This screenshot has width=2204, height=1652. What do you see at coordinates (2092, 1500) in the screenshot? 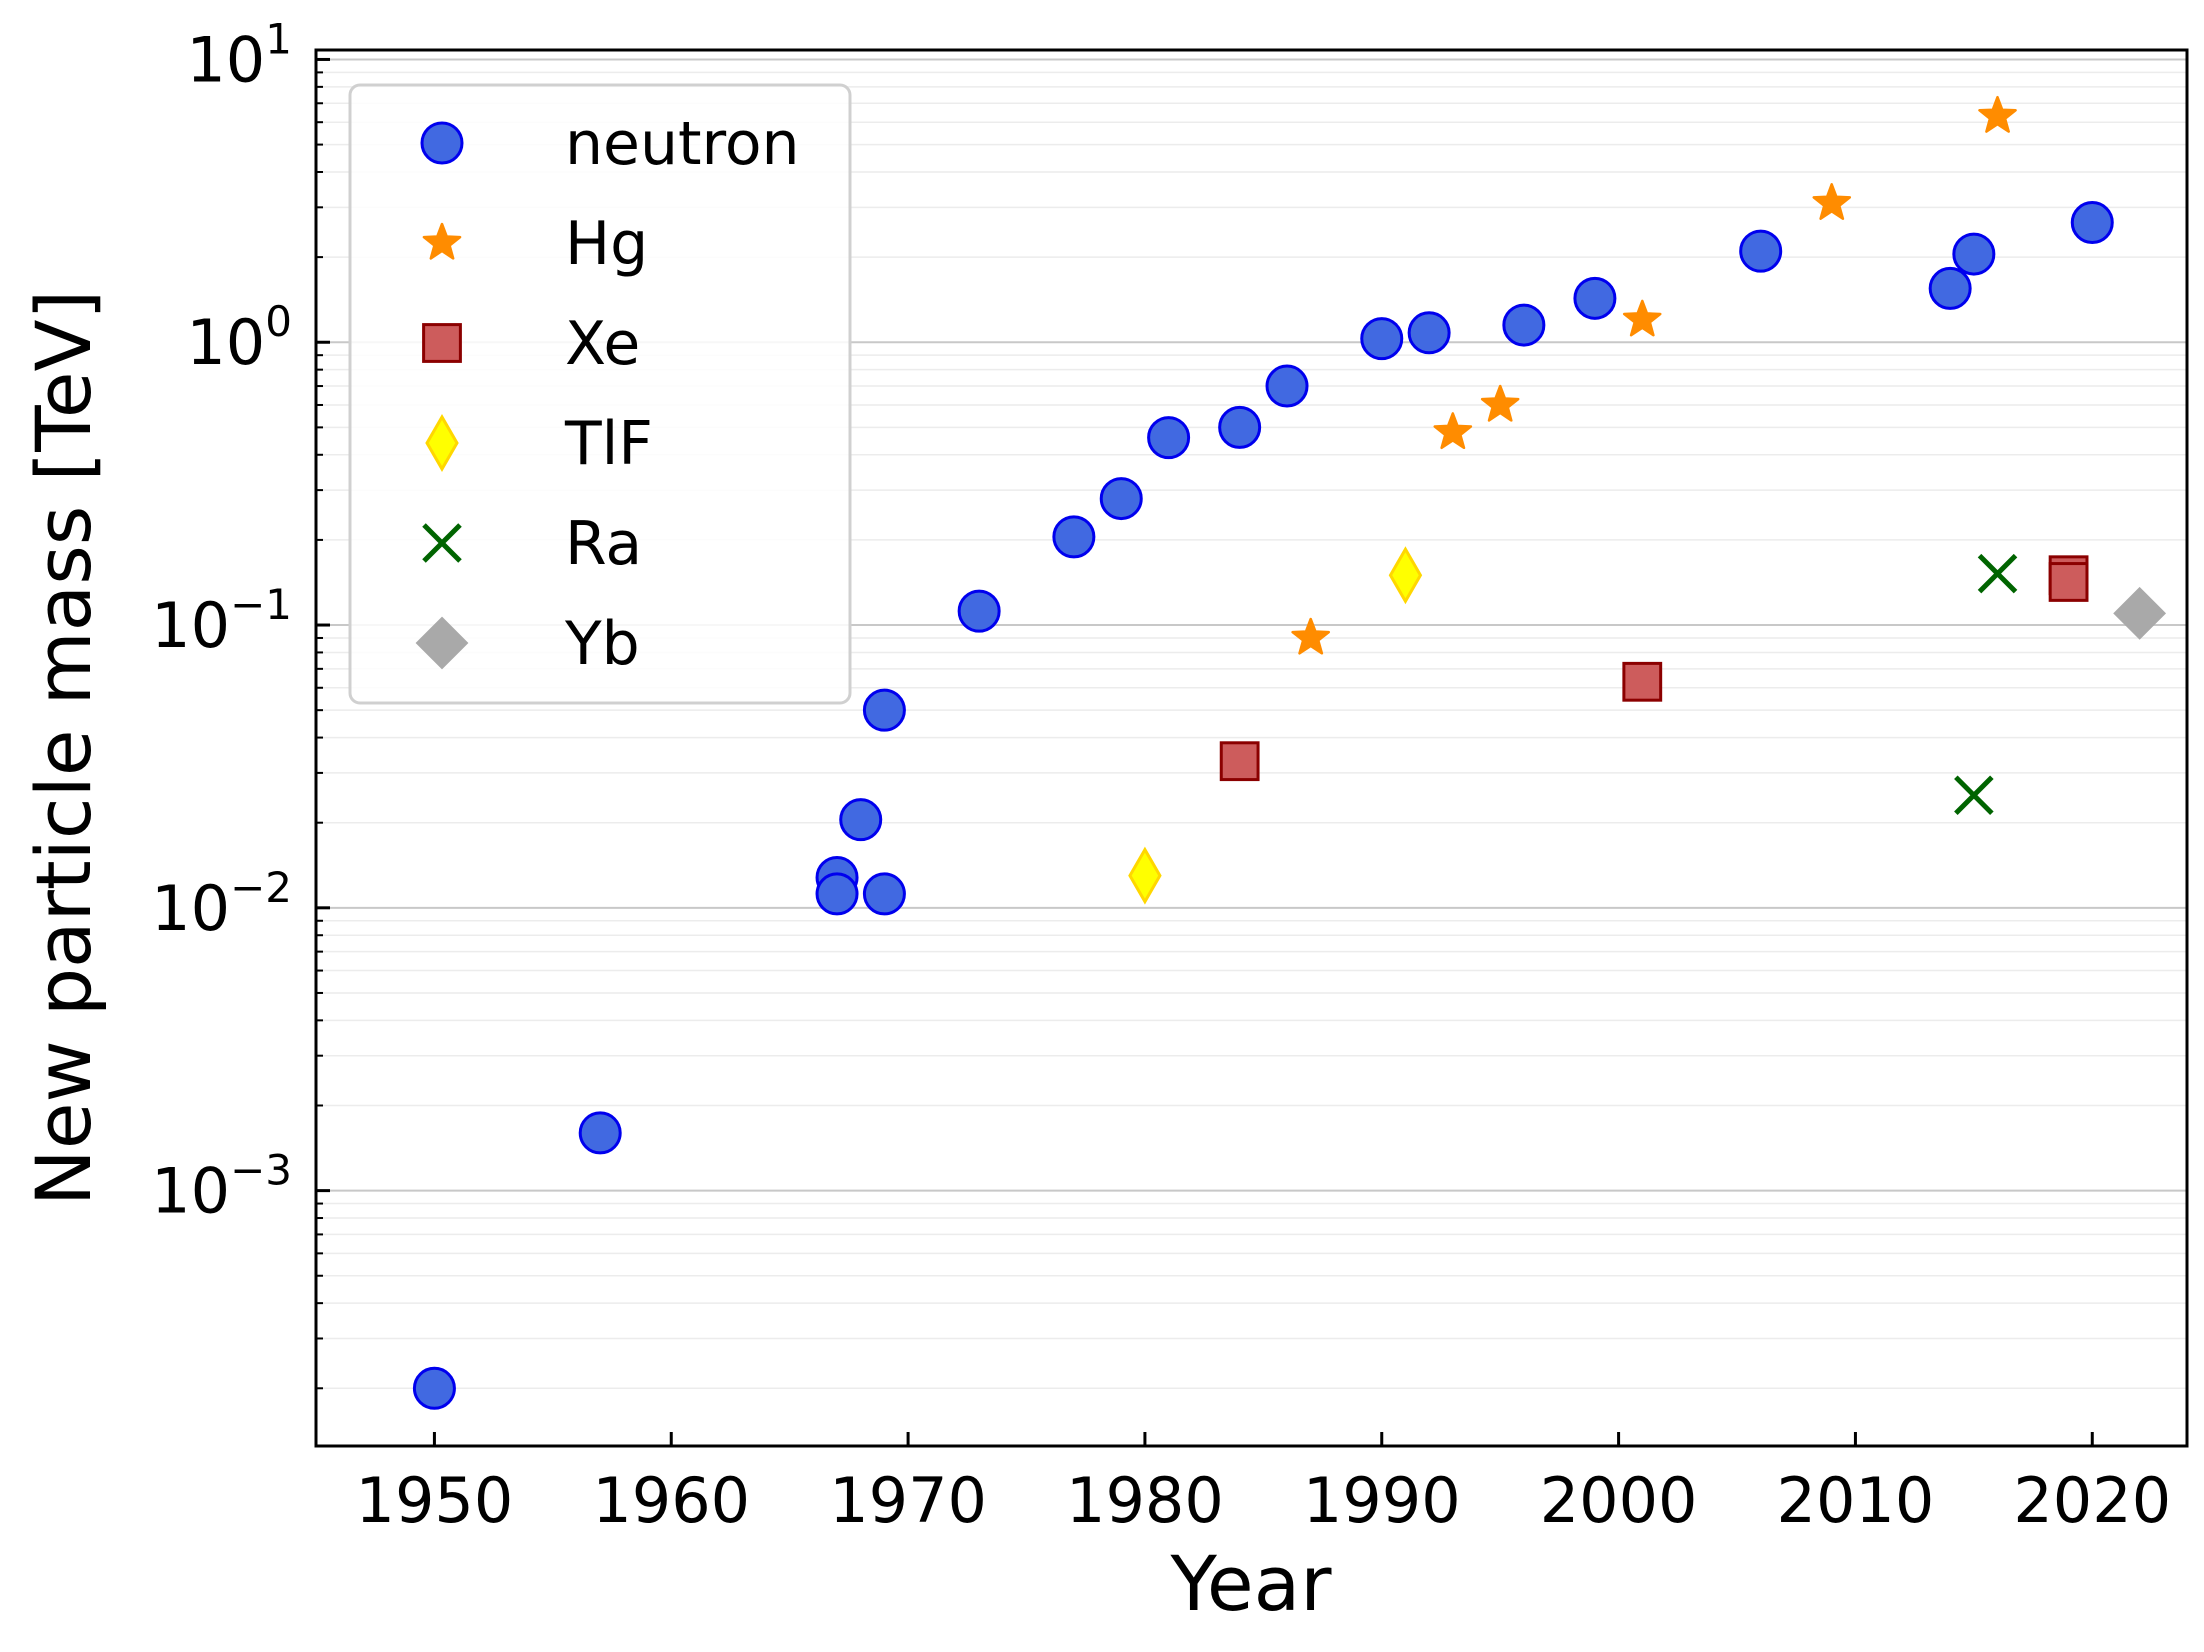
I see `x-tick-label: 2020` at bounding box center [2092, 1500].